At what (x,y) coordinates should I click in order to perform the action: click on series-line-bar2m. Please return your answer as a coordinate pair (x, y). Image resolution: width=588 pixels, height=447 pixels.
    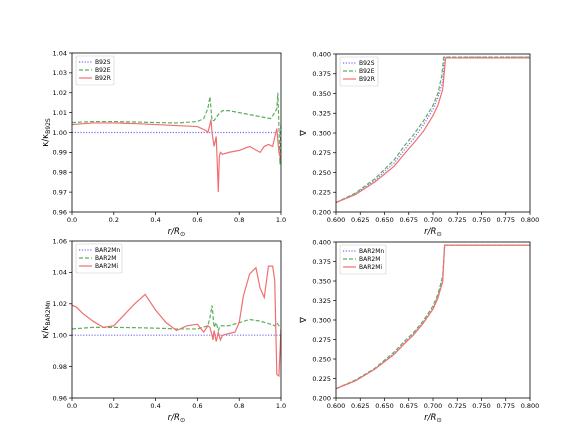
    Looking at the image, I should click on (433, 317).